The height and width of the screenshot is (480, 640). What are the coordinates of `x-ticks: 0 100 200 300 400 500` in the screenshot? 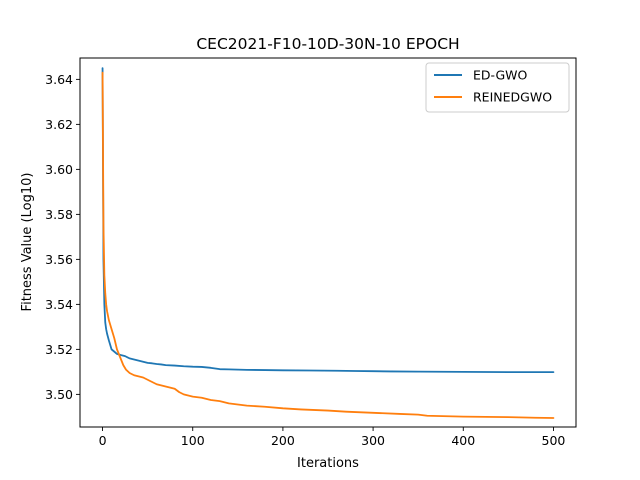 It's located at (332, 437).